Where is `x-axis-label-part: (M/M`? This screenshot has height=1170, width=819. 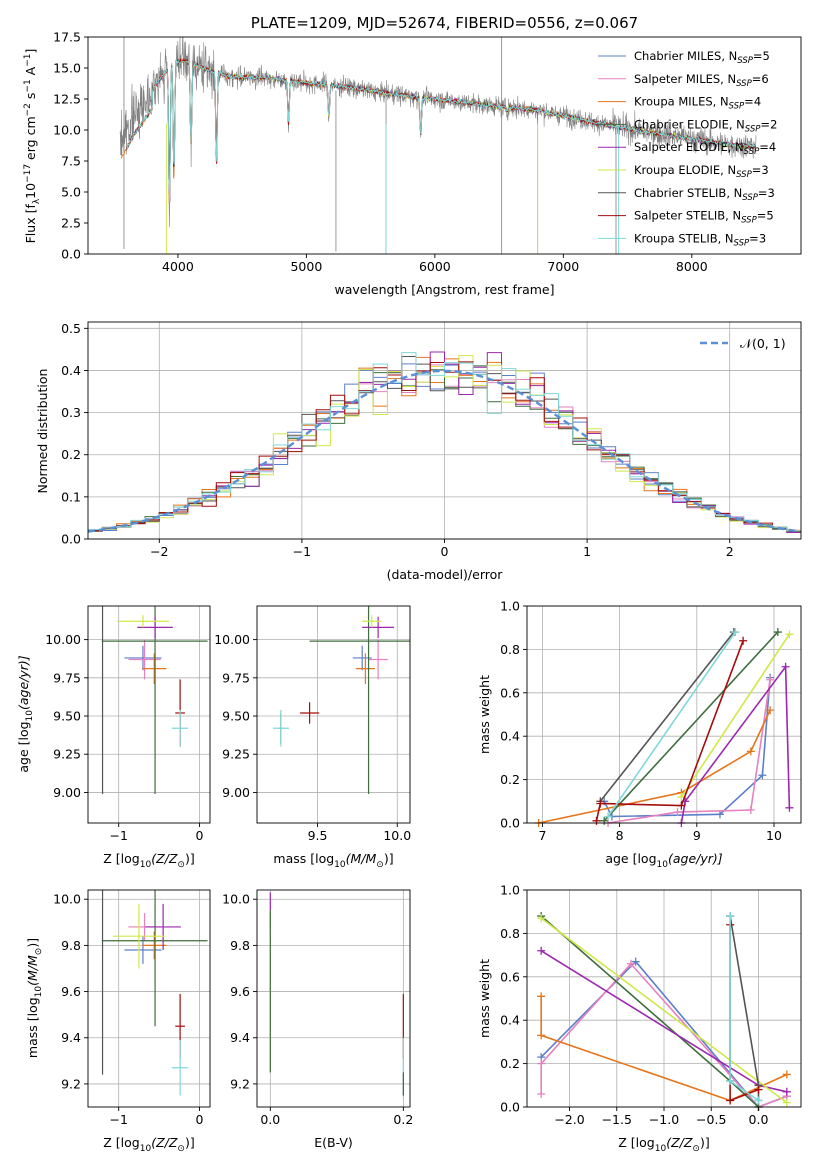 x-axis-label-part: (M/M is located at coordinates (361, 858).